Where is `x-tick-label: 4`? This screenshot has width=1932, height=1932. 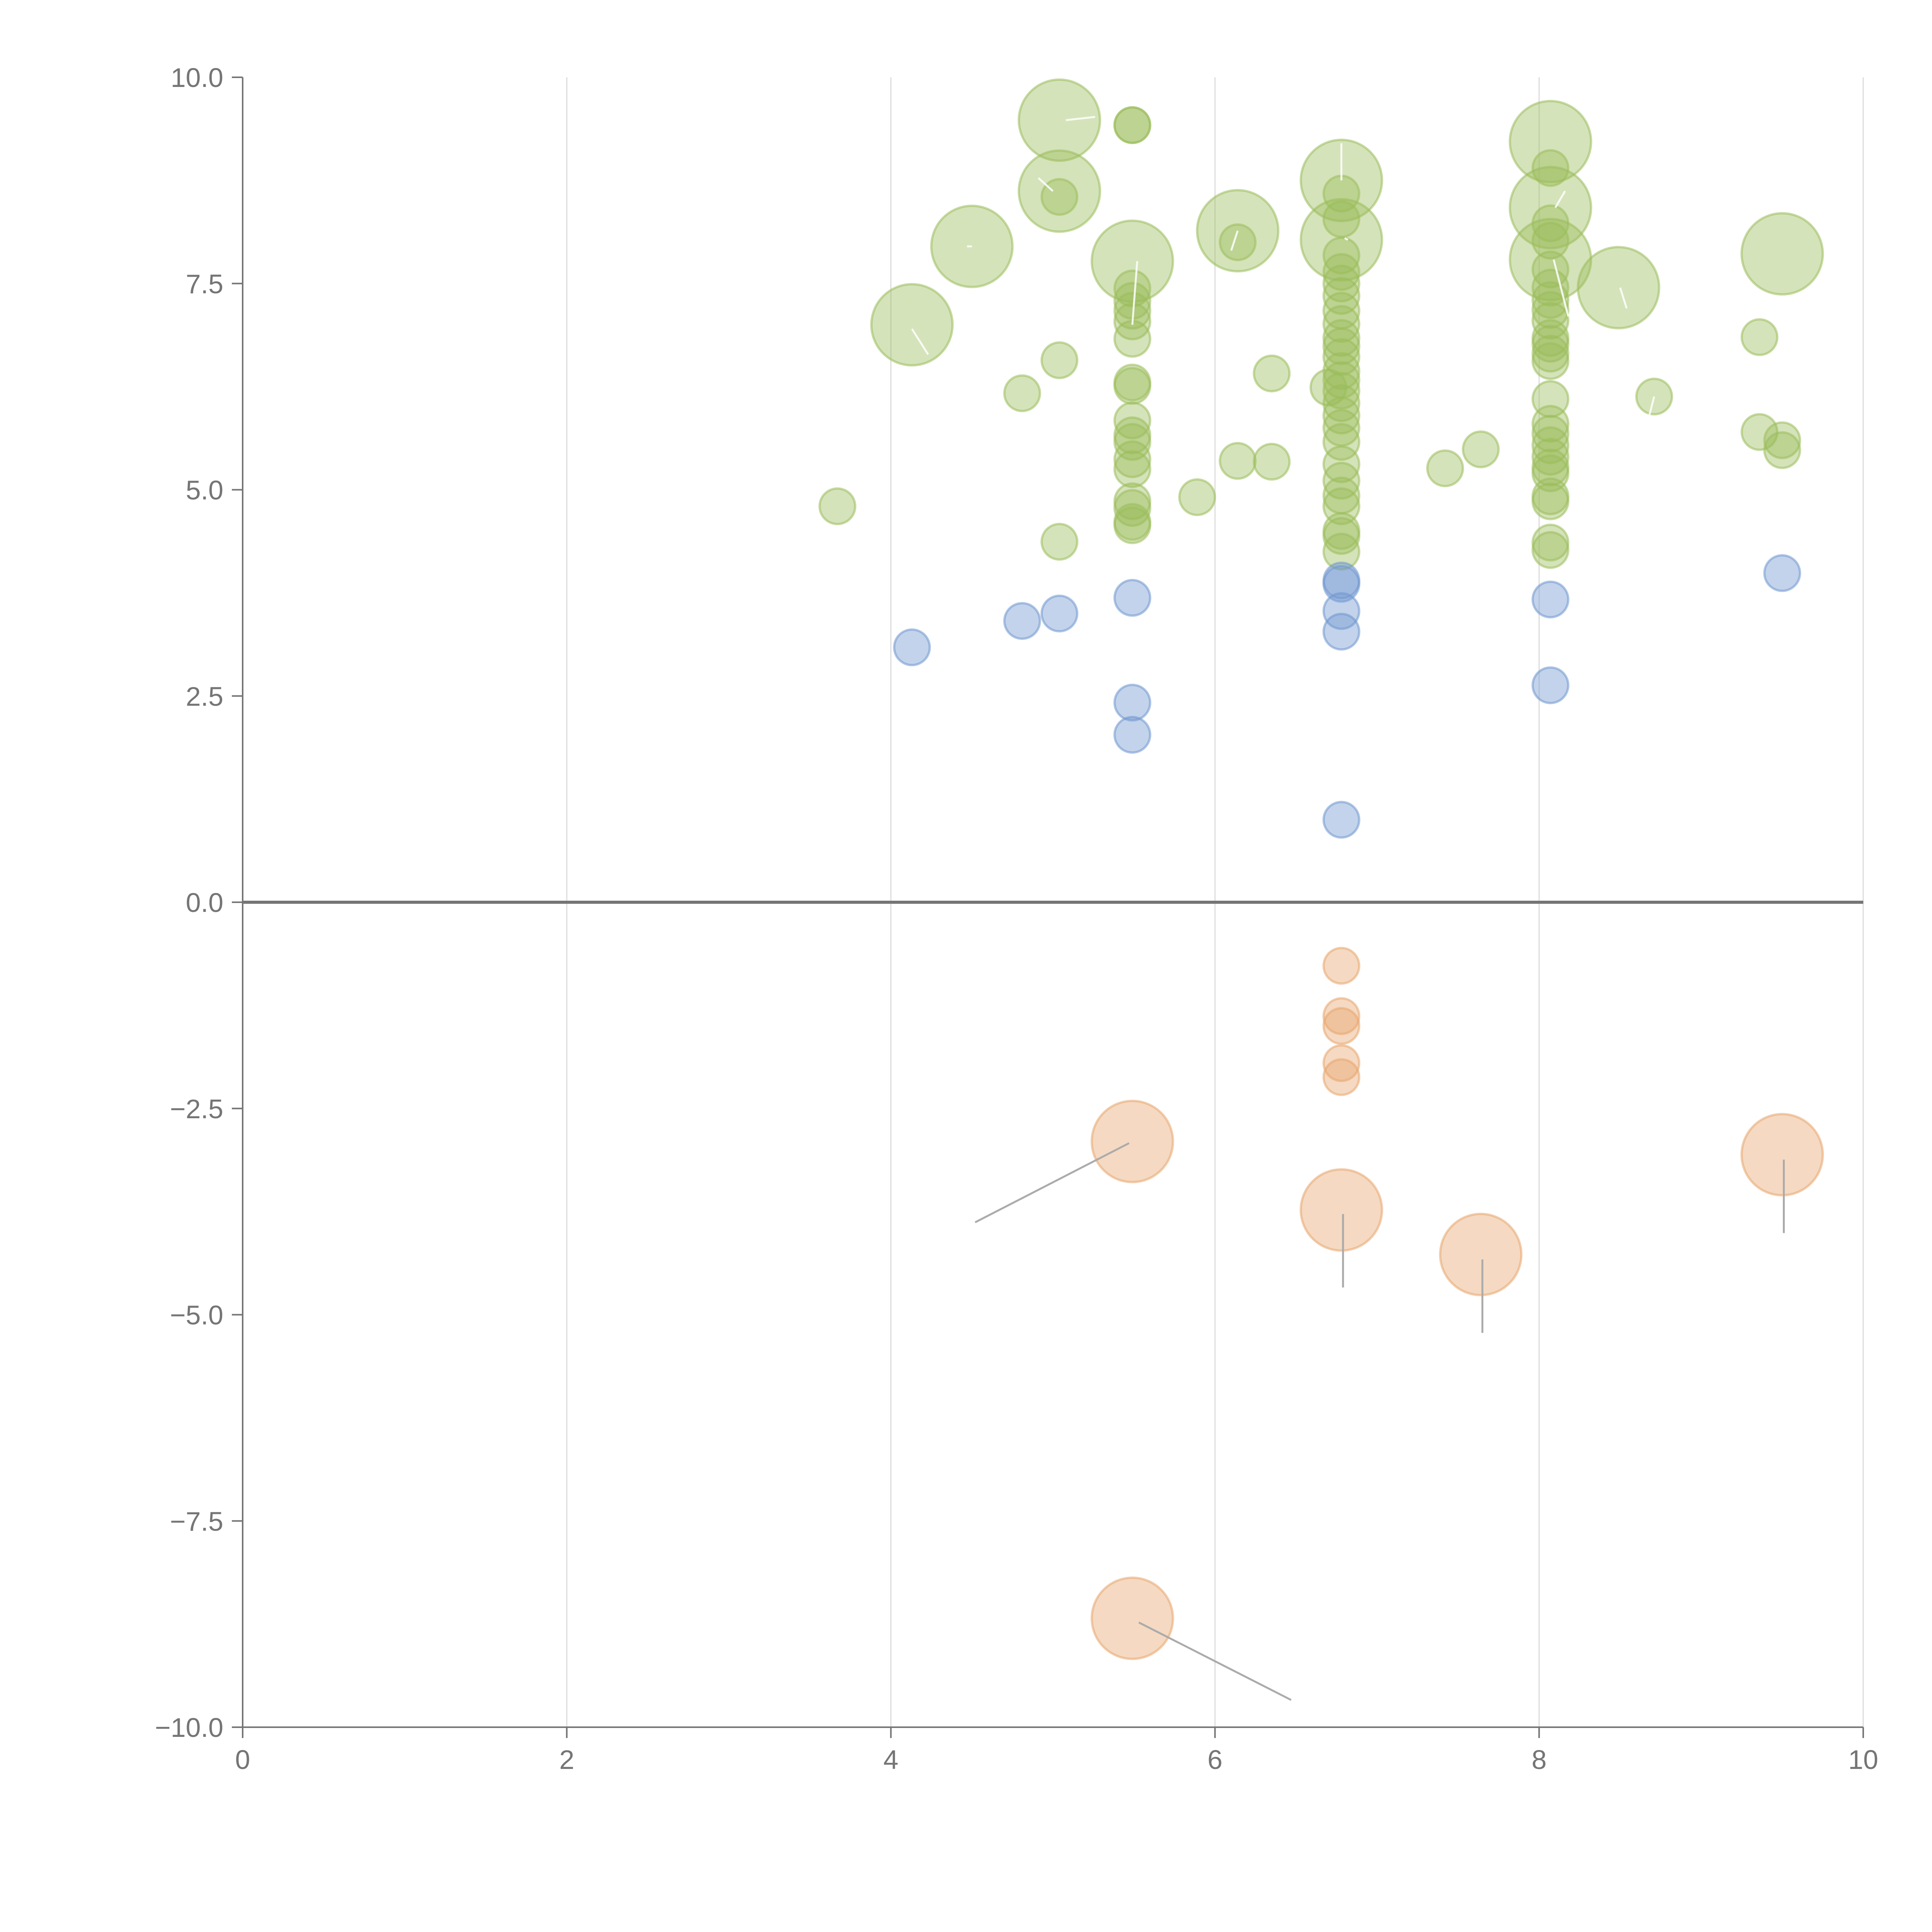 x-tick-label: 4 is located at coordinates (891, 1760).